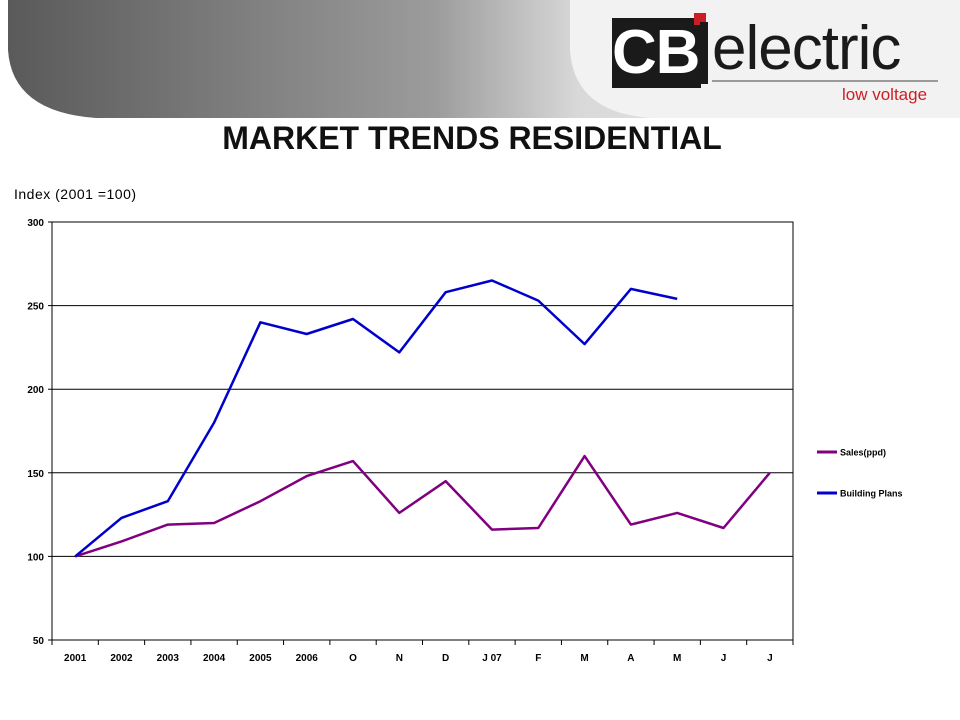  What do you see at coordinates (35, 223) in the screenshot?
I see `y-tick-label: 300` at bounding box center [35, 223].